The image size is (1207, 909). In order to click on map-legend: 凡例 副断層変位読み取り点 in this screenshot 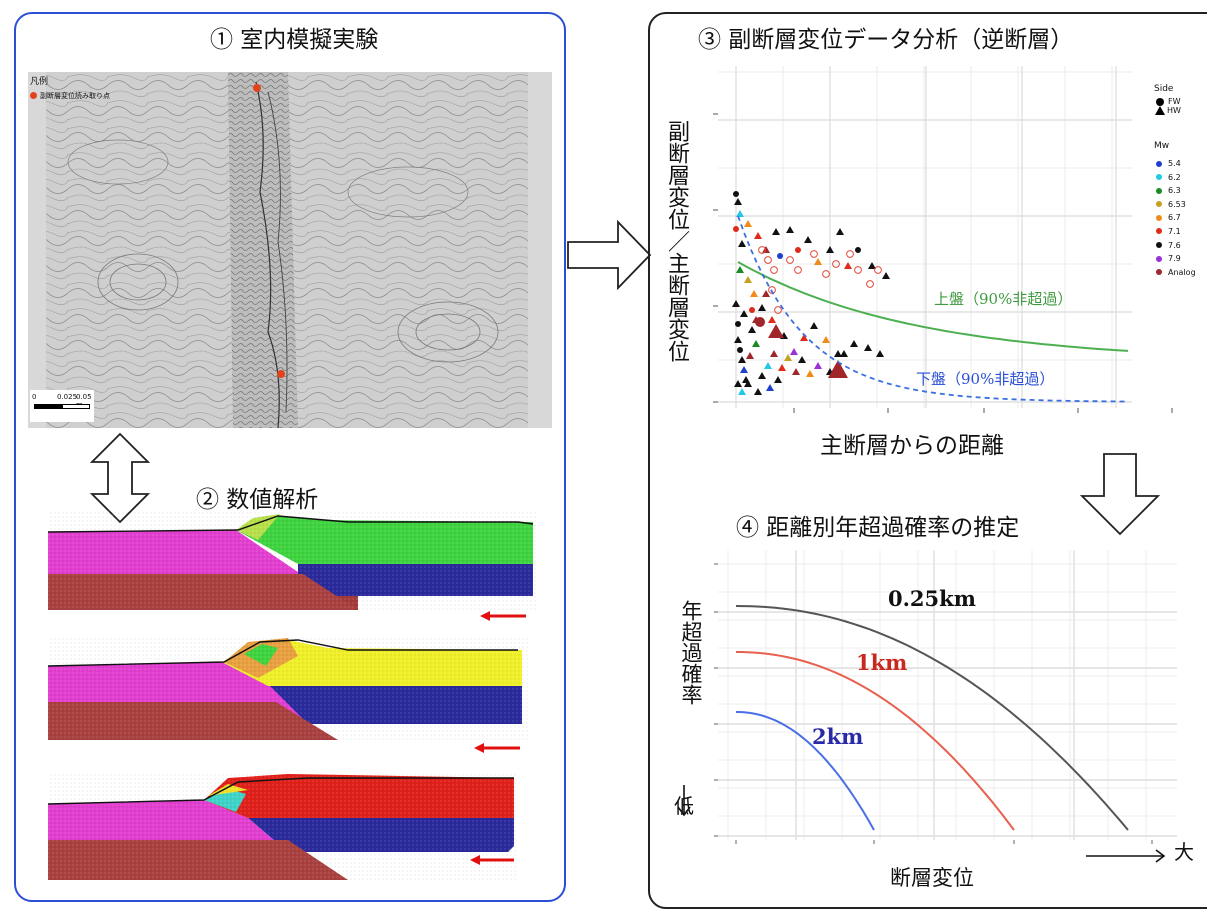, I will do `click(70, 87)`.